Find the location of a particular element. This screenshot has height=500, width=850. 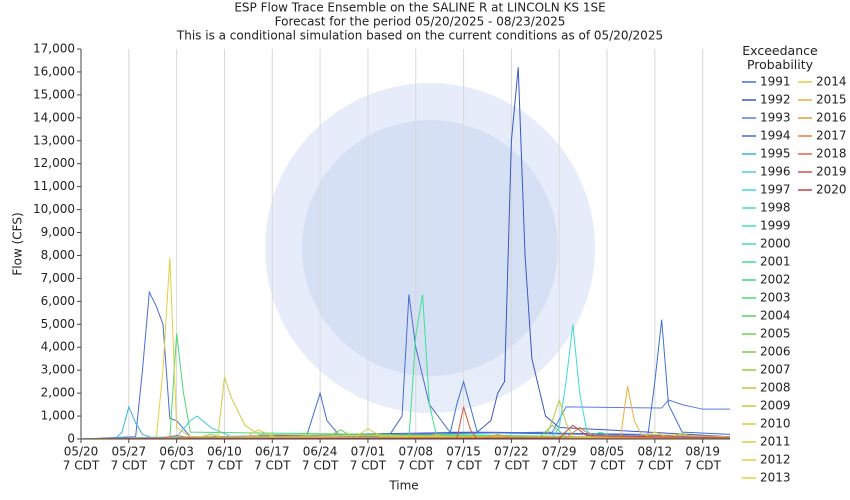

y-tick-label: 0 is located at coordinates (71, 439).